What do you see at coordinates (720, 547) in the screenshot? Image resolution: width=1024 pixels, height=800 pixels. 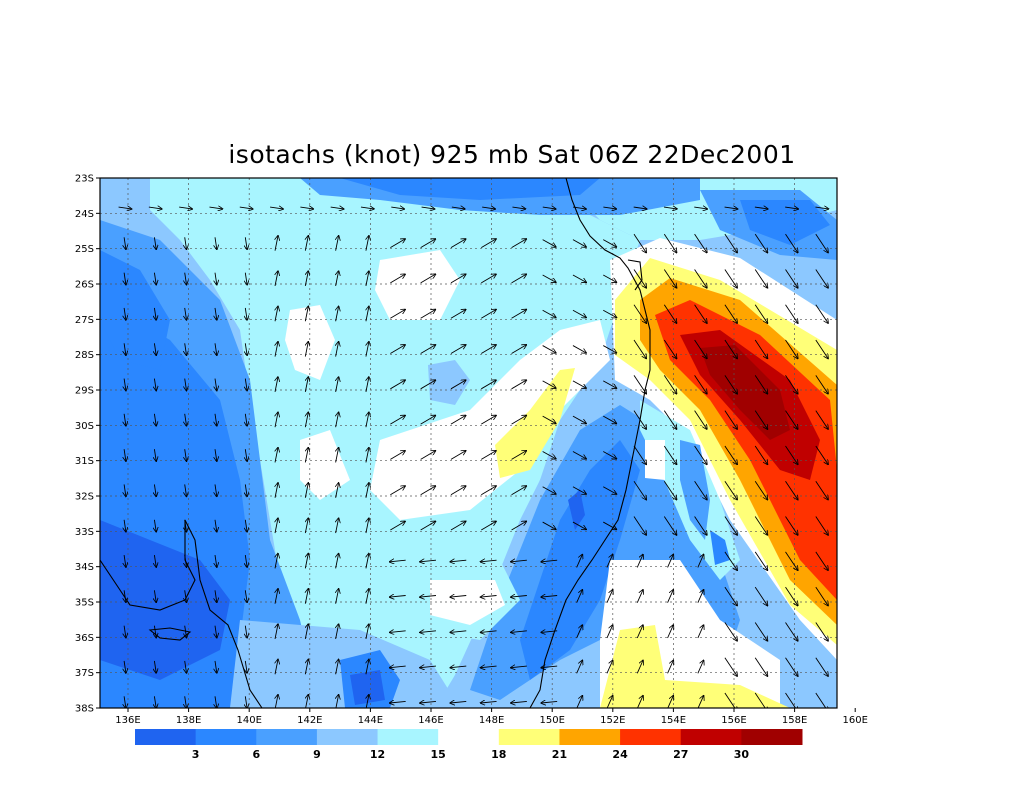 I see `contour-6-coast` at bounding box center [720, 547].